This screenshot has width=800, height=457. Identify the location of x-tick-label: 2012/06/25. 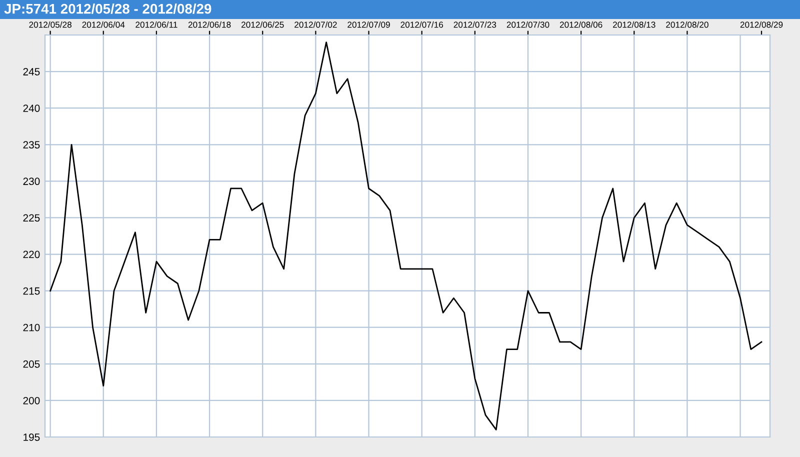
(262, 24).